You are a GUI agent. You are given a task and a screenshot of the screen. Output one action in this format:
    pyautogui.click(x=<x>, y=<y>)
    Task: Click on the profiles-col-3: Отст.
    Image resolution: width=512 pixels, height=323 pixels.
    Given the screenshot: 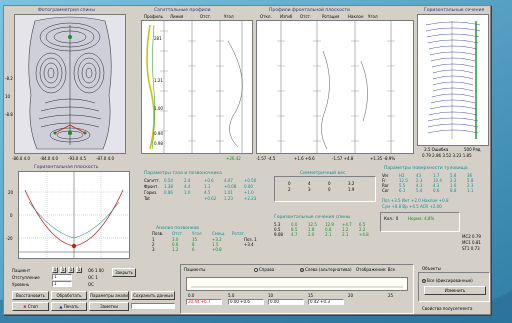 What is the action you would take?
    pyautogui.click(x=206, y=16)
    